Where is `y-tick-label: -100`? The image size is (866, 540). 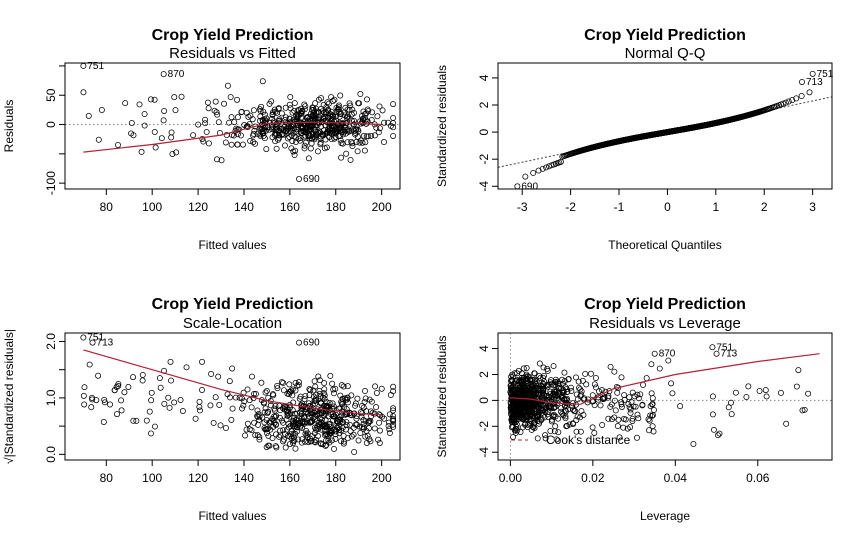
y-tick-label: -100 is located at coordinates (51, 183).